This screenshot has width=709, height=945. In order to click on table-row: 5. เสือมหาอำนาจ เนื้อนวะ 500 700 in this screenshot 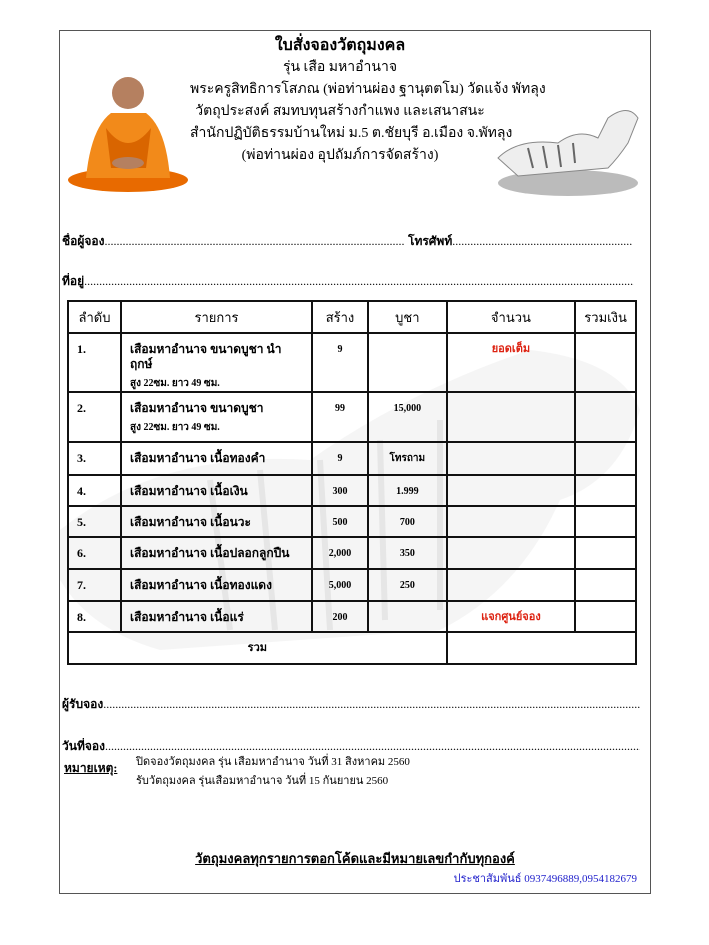, I will do `click(352, 521)`.